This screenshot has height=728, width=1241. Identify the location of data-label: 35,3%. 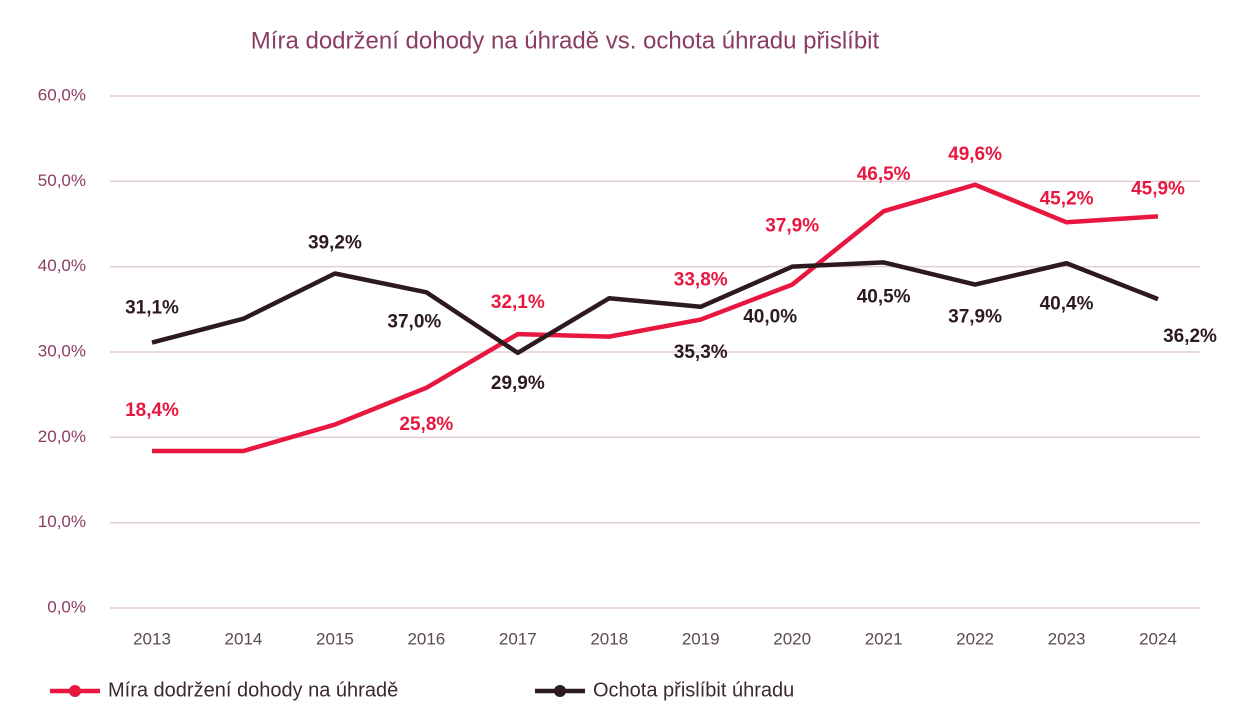
(701, 352).